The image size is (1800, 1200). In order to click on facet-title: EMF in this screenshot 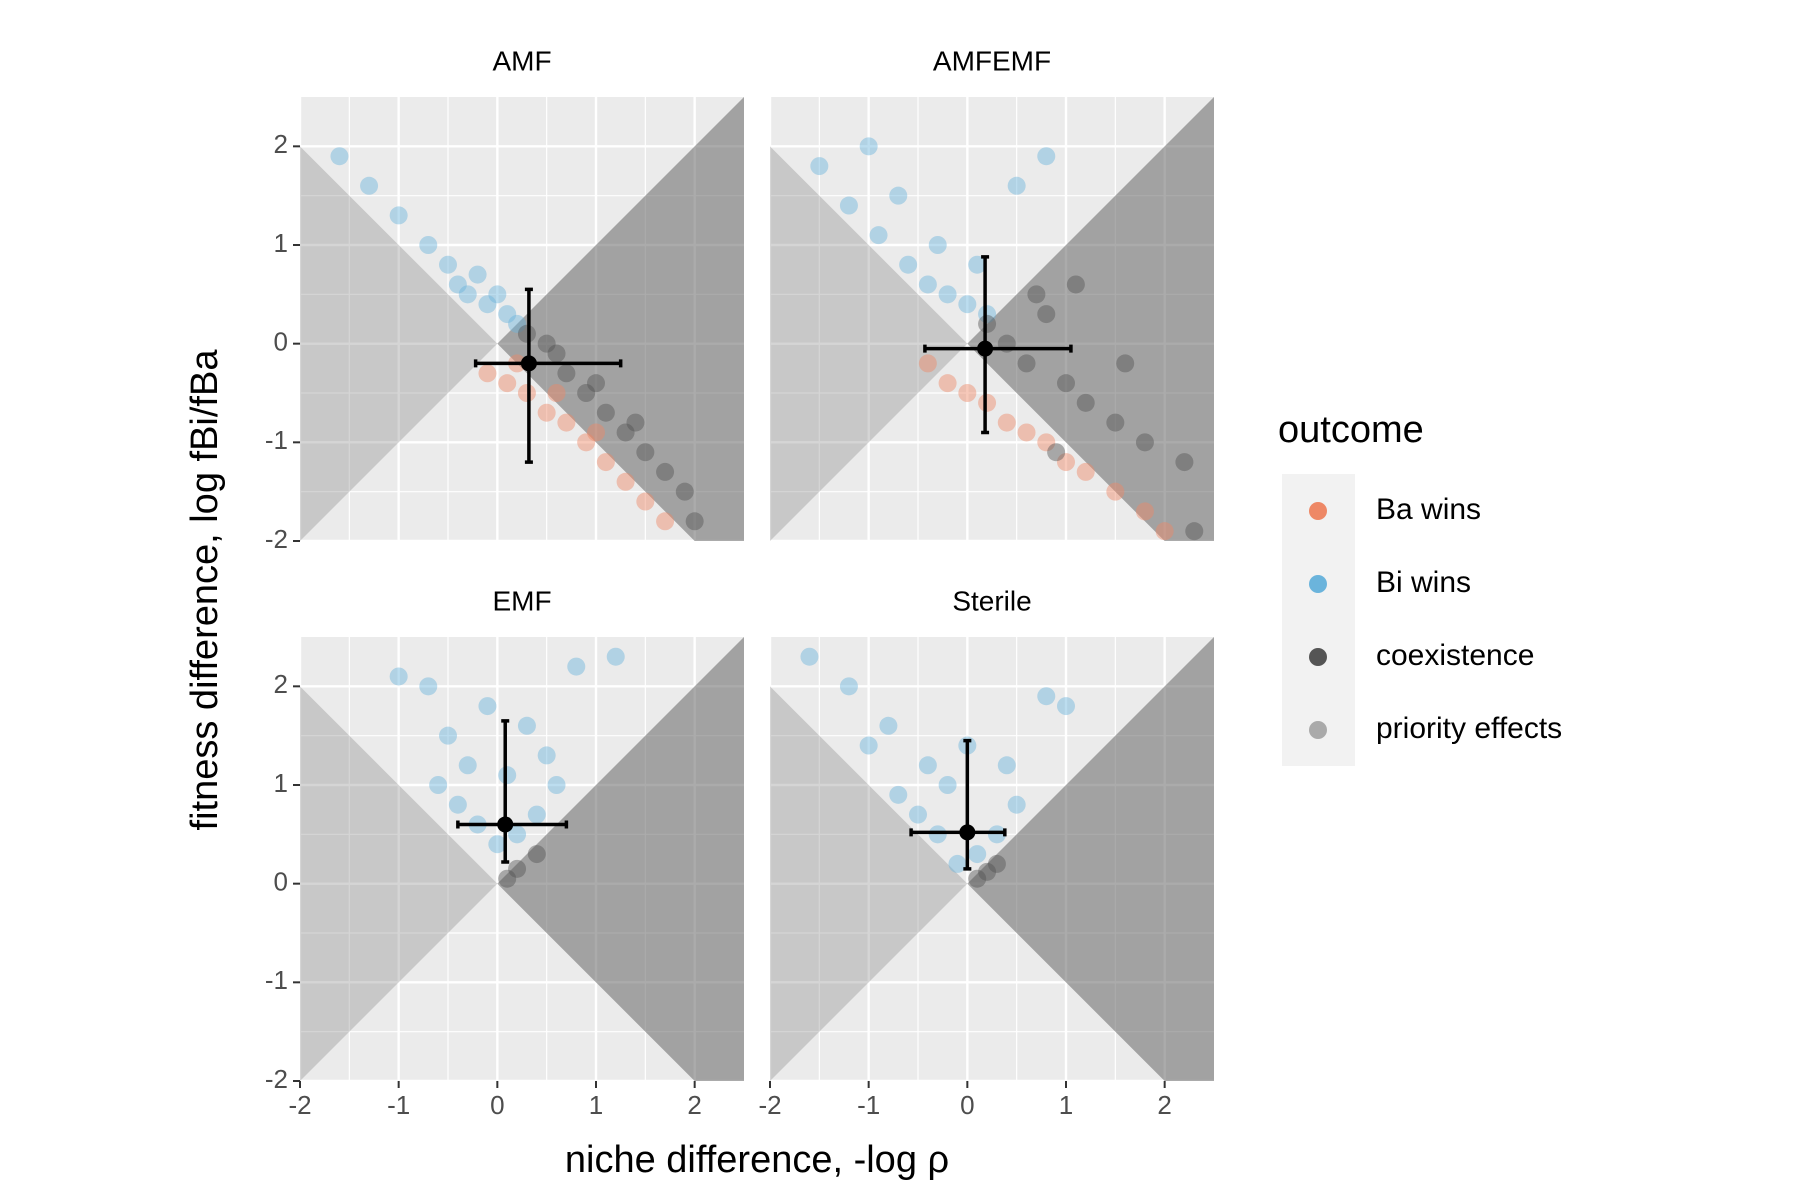, I will do `click(521, 600)`.